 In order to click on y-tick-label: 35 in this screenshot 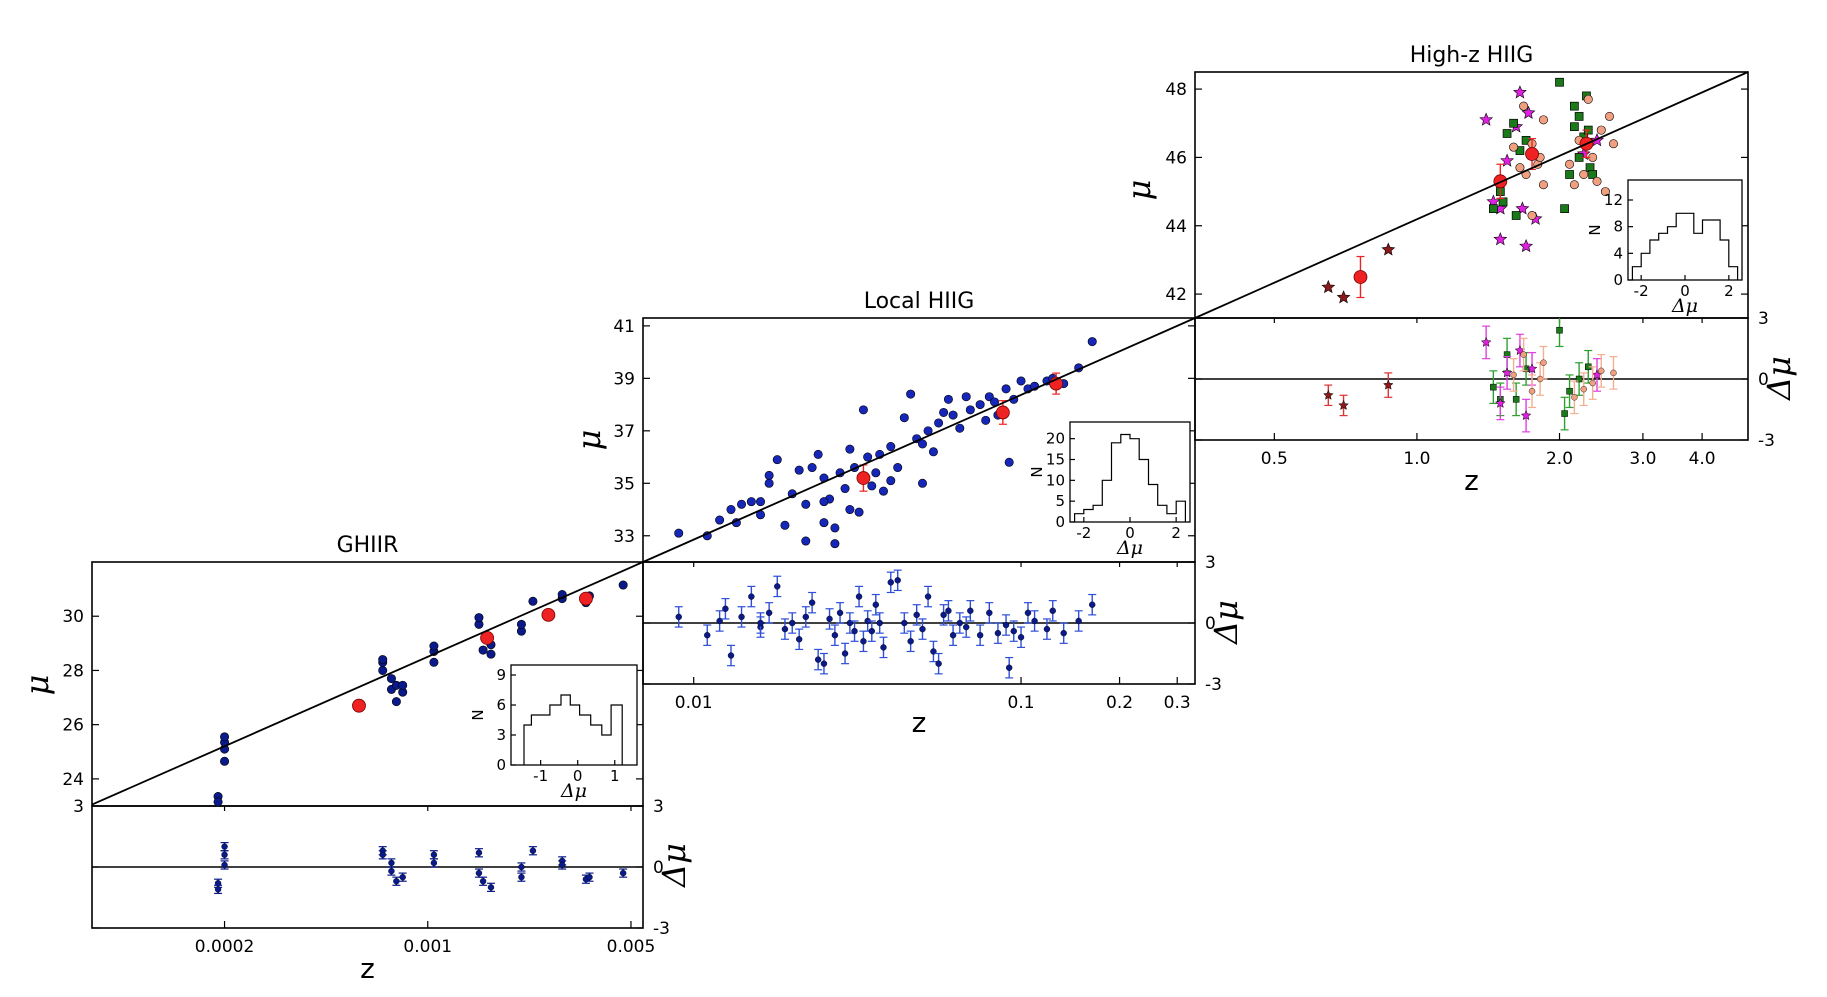, I will do `click(624, 484)`.